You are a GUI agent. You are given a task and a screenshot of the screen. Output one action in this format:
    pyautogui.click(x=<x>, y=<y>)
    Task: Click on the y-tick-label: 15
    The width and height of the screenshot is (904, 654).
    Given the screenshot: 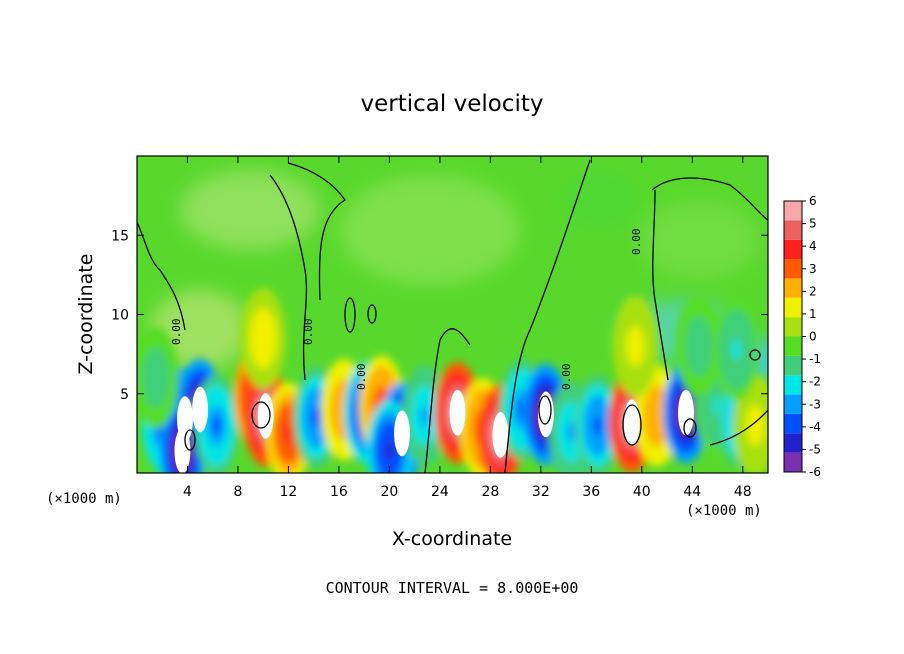 What is the action you would take?
    pyautogui.click(x=120, y=236)
    